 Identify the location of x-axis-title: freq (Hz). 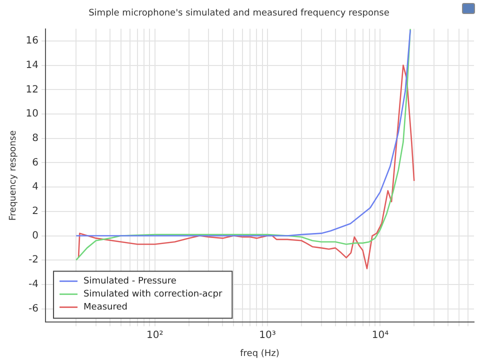
(260, 353).